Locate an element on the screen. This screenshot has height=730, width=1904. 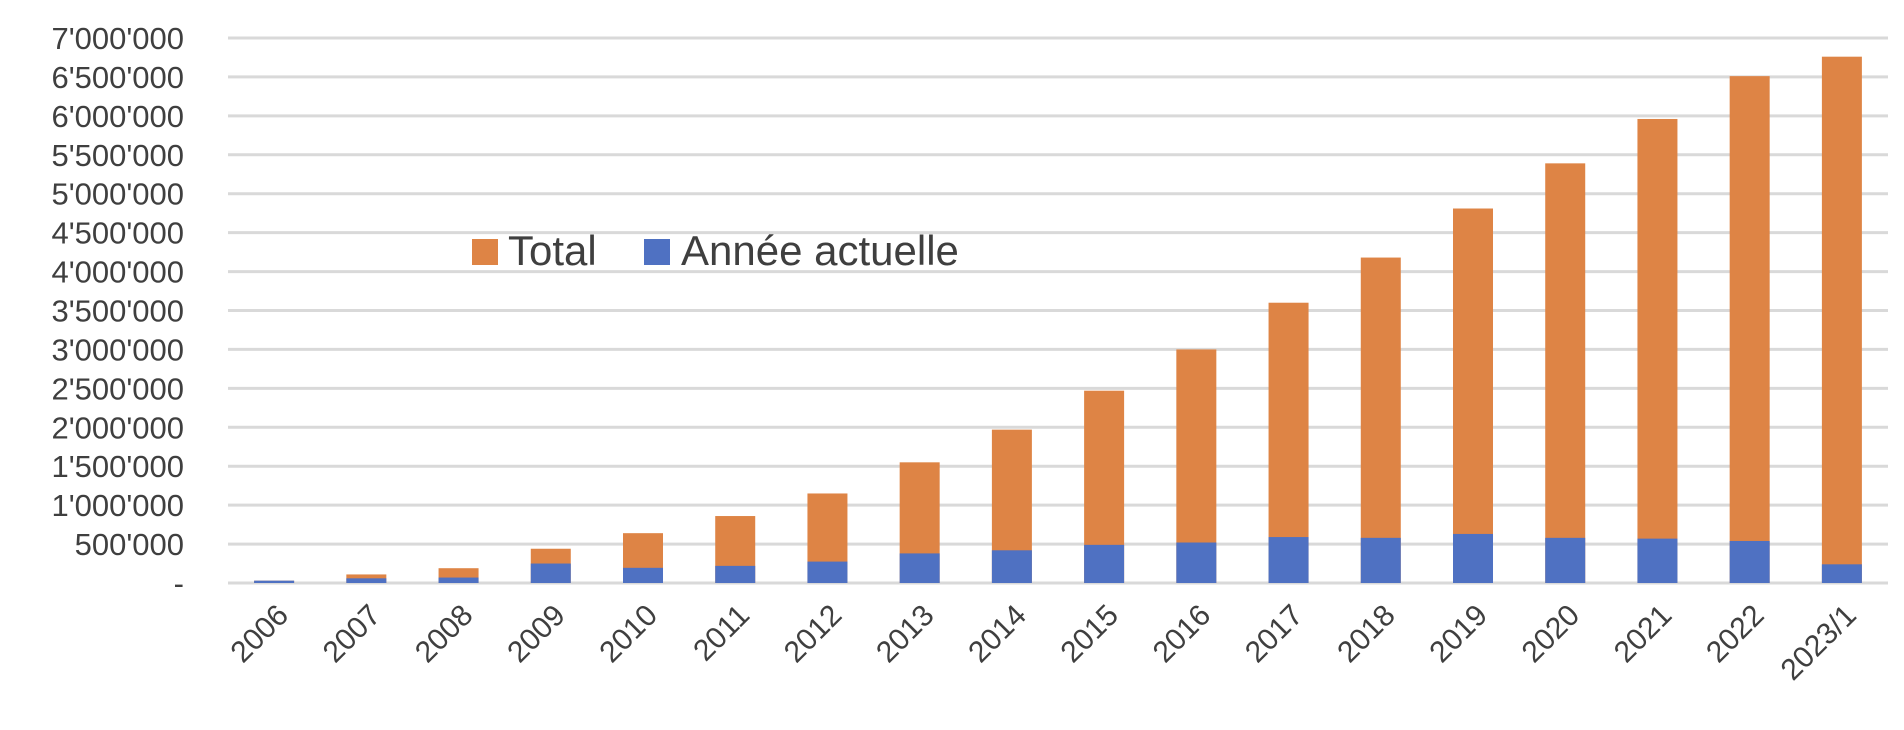
y-tick-label: 7'000'000 is located at coordinates (117, 38).